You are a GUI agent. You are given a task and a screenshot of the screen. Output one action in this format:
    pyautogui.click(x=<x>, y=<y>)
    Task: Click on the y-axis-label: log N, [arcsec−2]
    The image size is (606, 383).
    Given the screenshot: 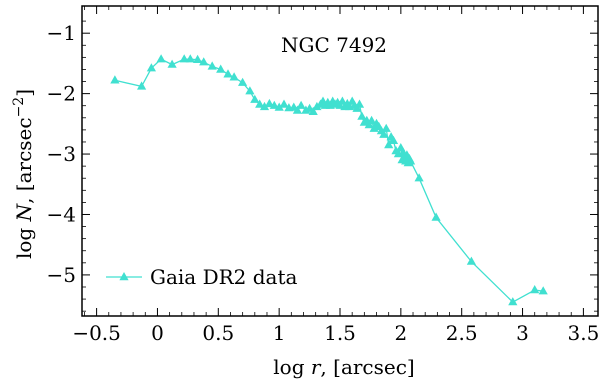 What is the action you would take?
    pyautogui.click(x=23, y=174)
    